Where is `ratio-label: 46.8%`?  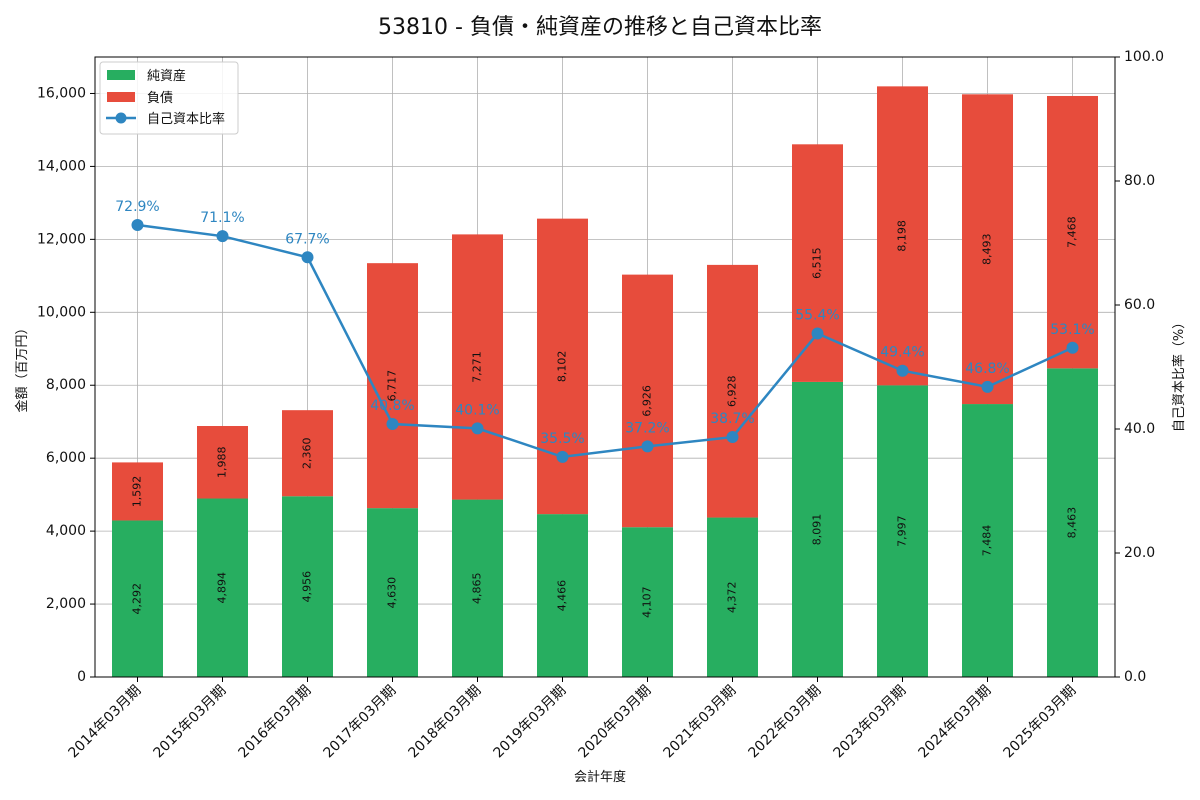 ratio-label: 46.8% is located at coordinates (987, 369).